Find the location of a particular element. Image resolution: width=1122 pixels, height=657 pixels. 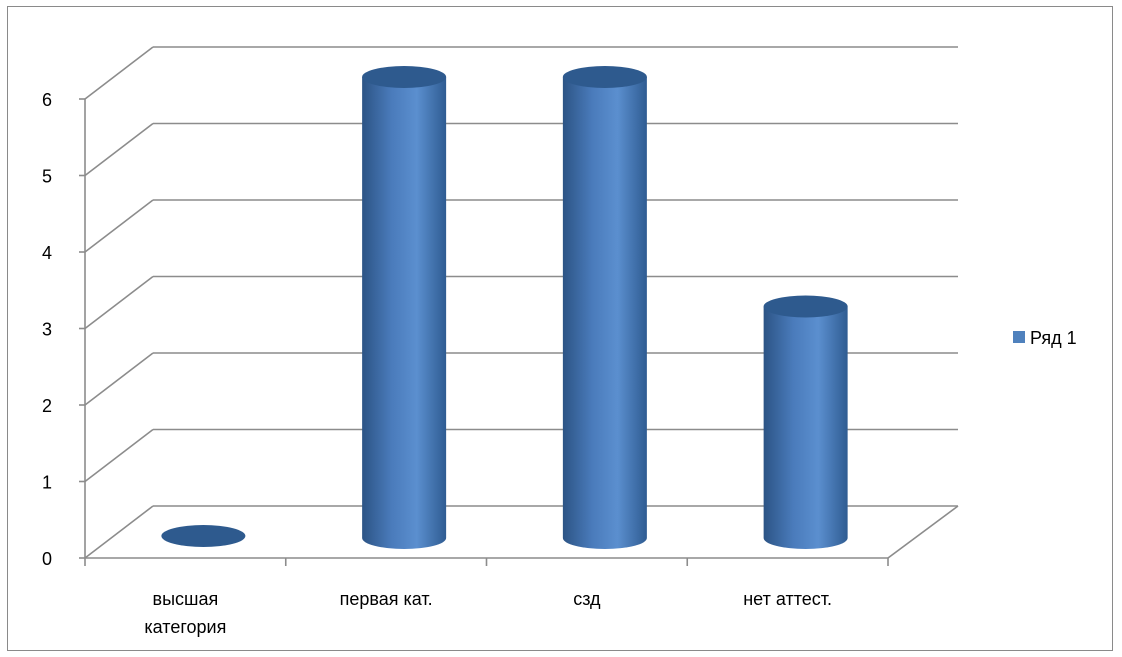

y-tick-label: 4 is located at coordinates (47, 253).